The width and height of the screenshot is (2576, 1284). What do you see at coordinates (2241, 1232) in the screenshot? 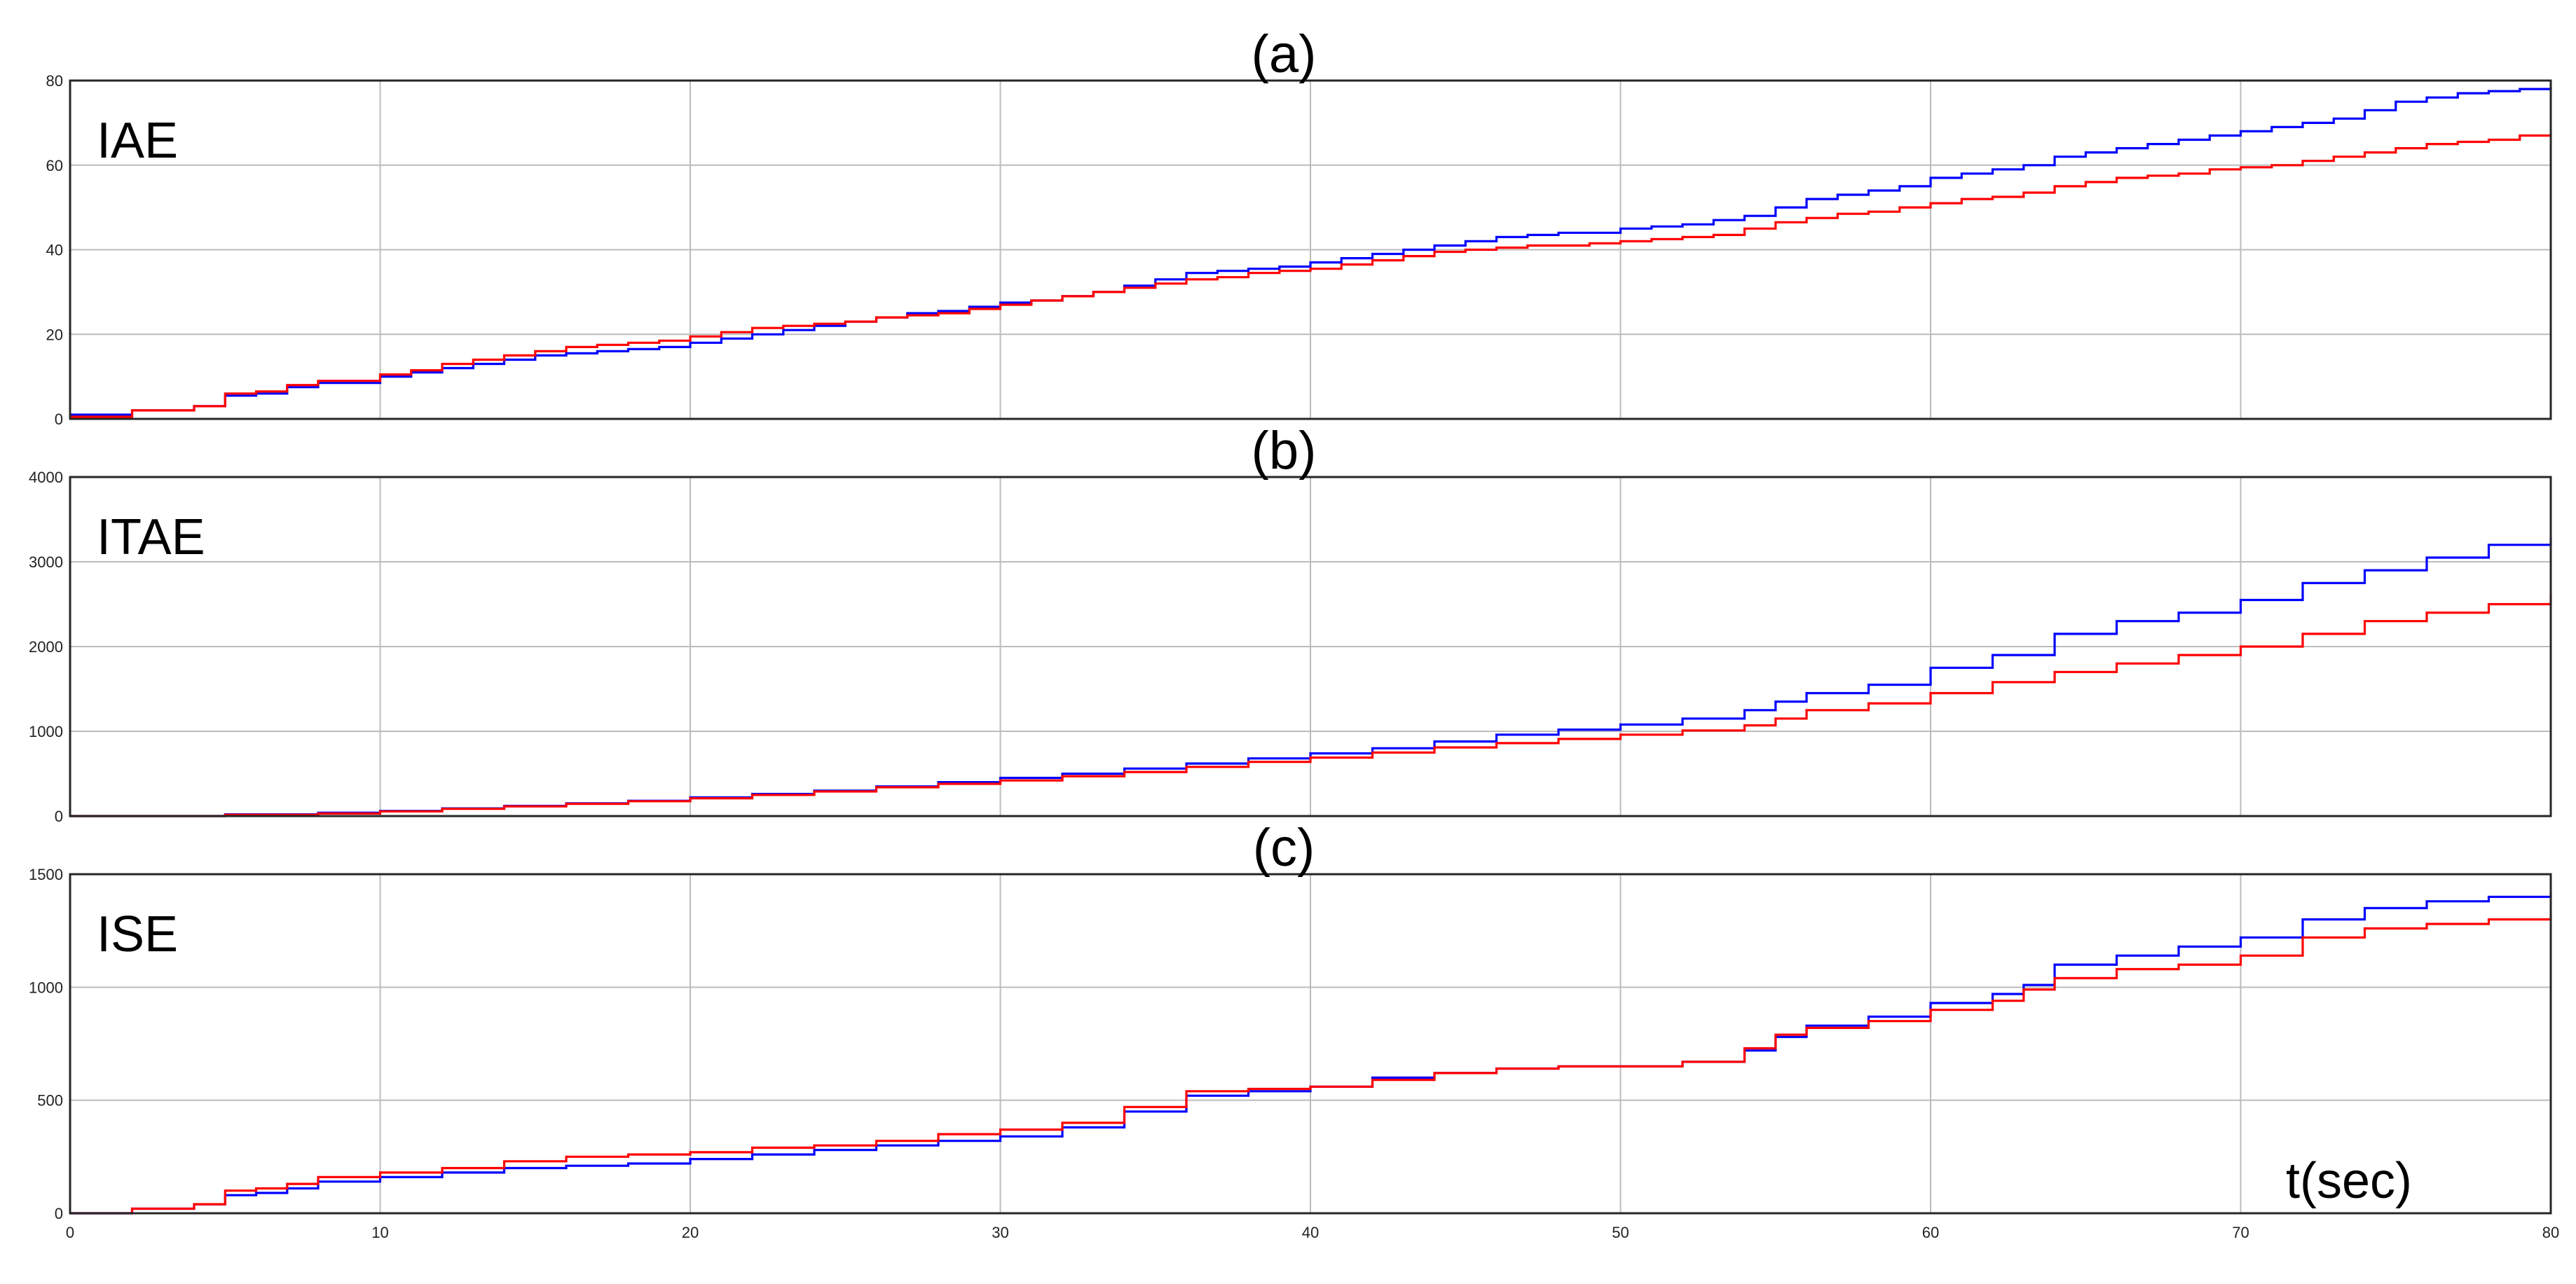
I see `x-tick-label: 70` at bounding box center [2241, 1232].